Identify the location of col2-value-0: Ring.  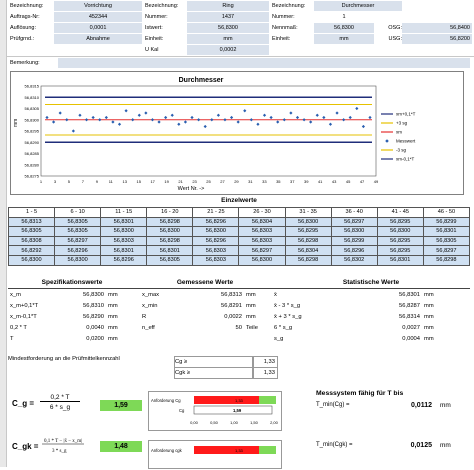
(228, 6).